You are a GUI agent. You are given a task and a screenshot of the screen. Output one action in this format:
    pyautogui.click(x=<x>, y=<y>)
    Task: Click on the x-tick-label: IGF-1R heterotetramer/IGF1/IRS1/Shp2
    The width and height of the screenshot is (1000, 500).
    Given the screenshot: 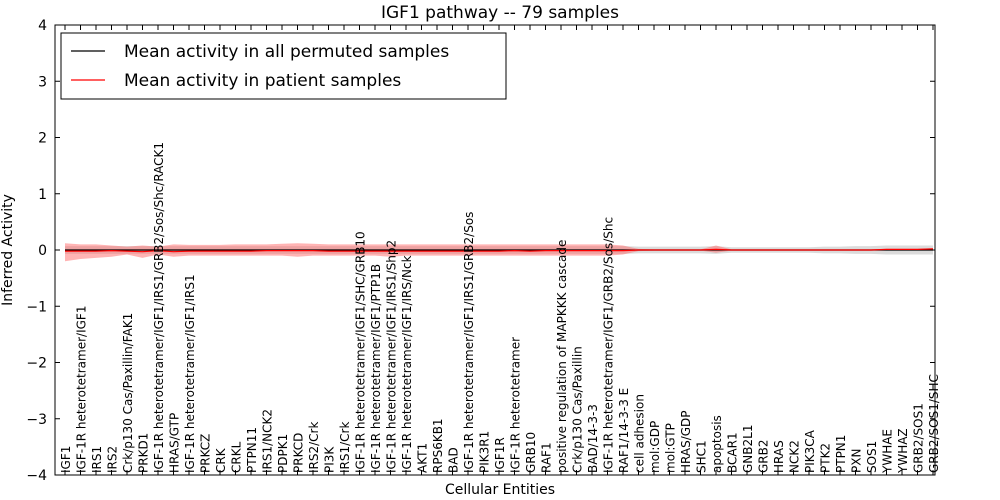 What is the action you would take?
    pyautogui.click(x=392, y=356)
    